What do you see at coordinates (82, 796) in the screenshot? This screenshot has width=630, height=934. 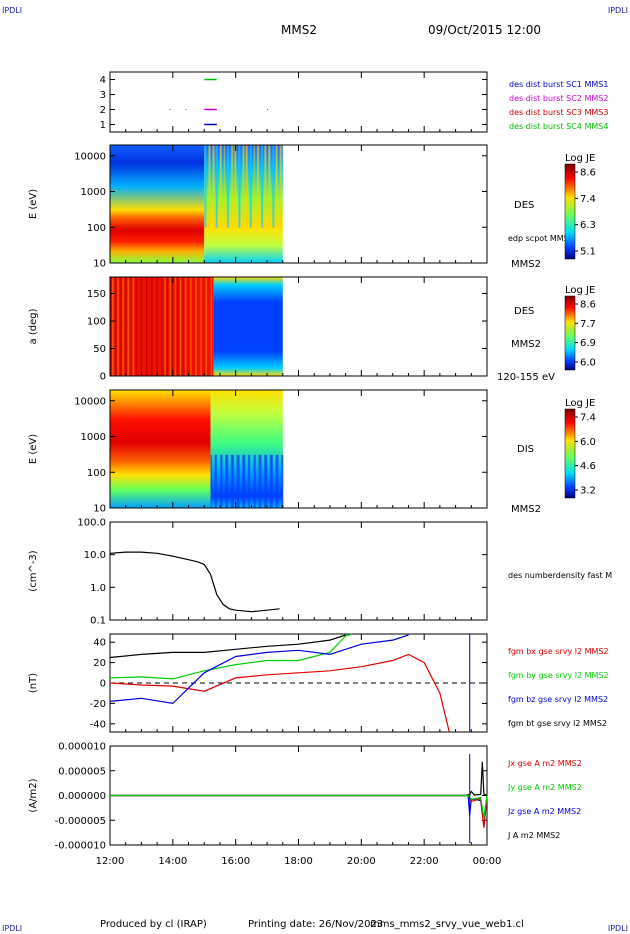 I see `y-tick-label: 0.000000` at bounding box center [82, 796].